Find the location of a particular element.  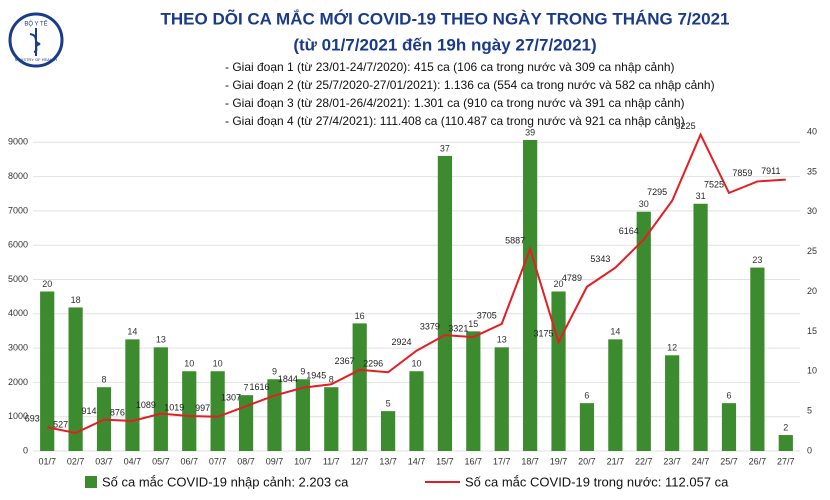

line-label: 3705 is located at coordinates (487, 315).